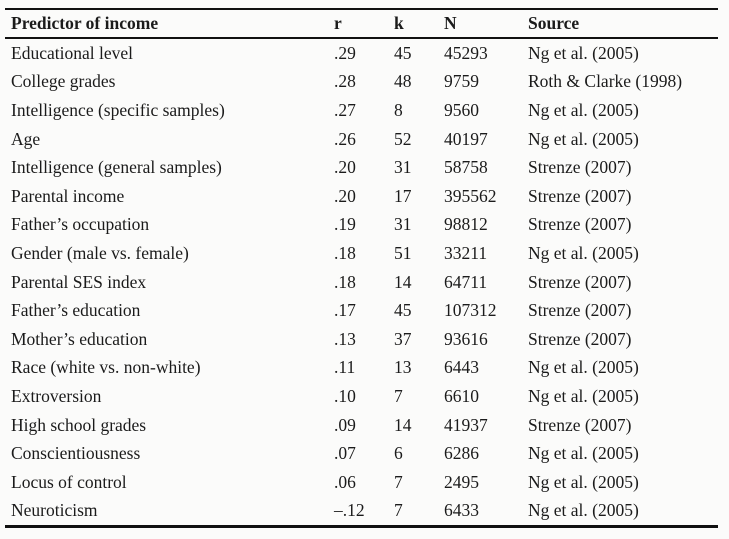 This screenshot has height=539, width=729. What do you see at coordinates (345, 81) in the screenshot?
I see `r-cell: .28` at bounding box center [345, 81].